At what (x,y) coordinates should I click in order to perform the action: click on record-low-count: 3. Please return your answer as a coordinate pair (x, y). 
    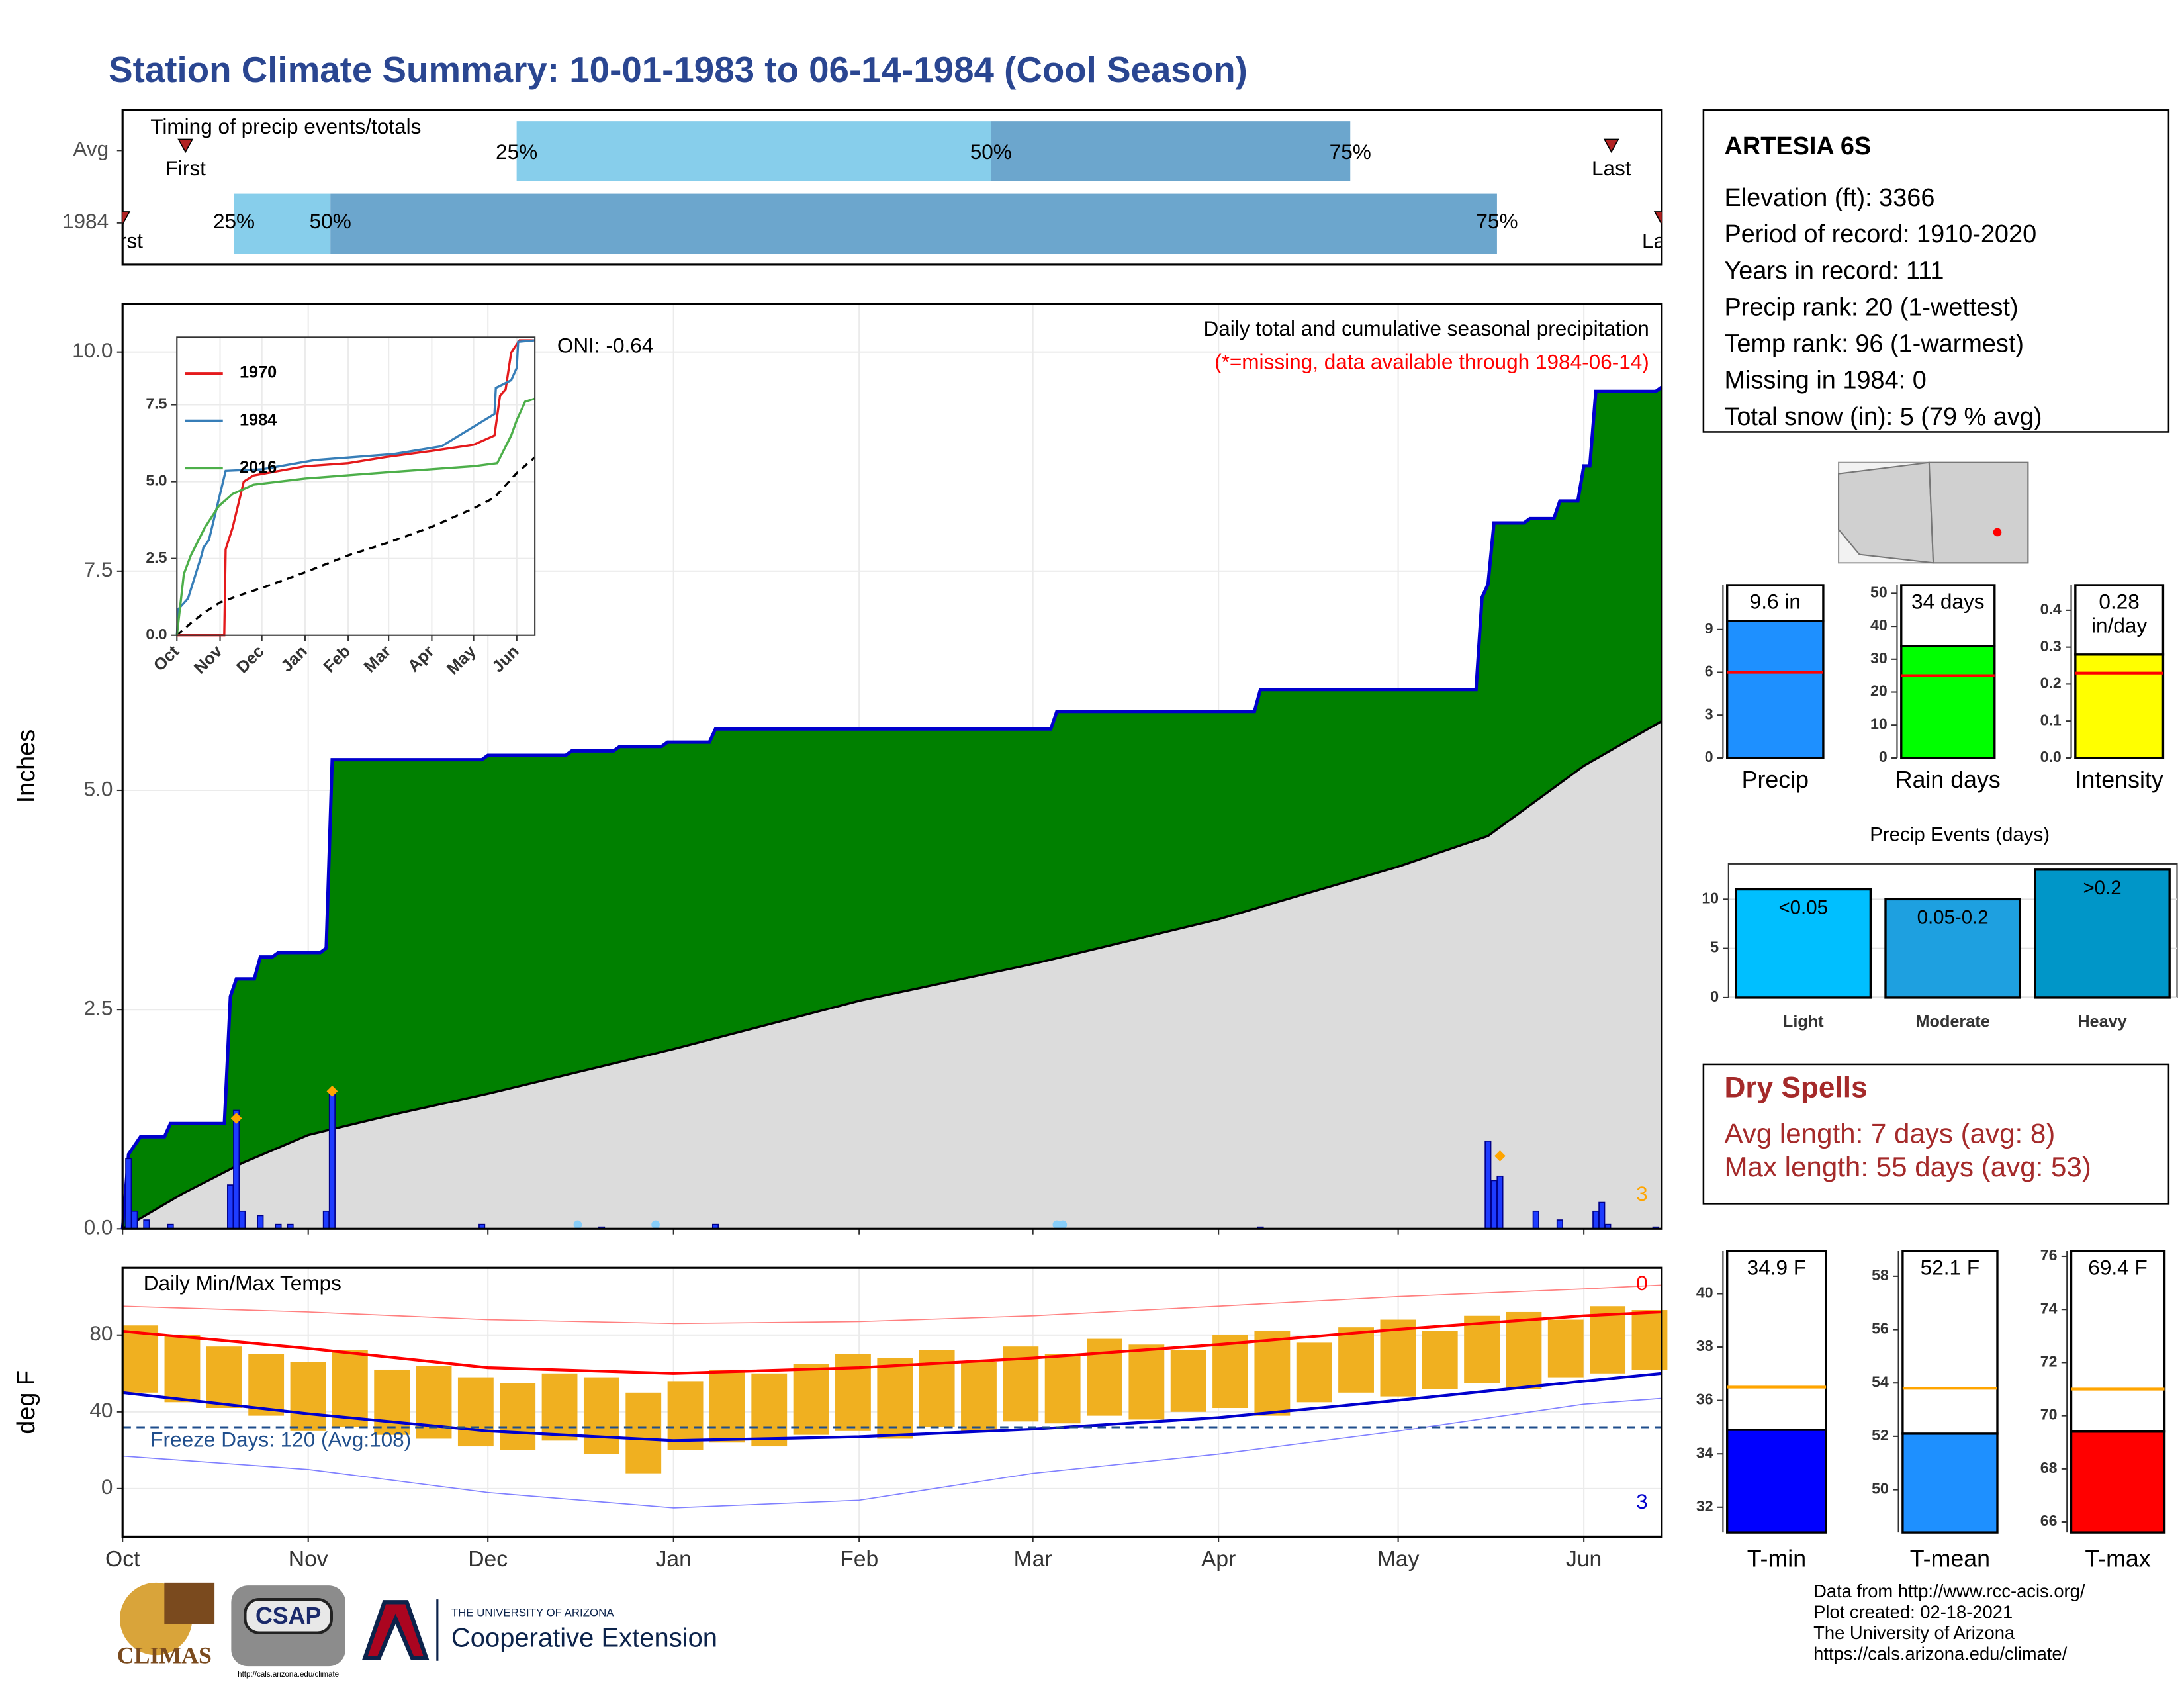
    Looking at the image, I should click on (1642, 1501).